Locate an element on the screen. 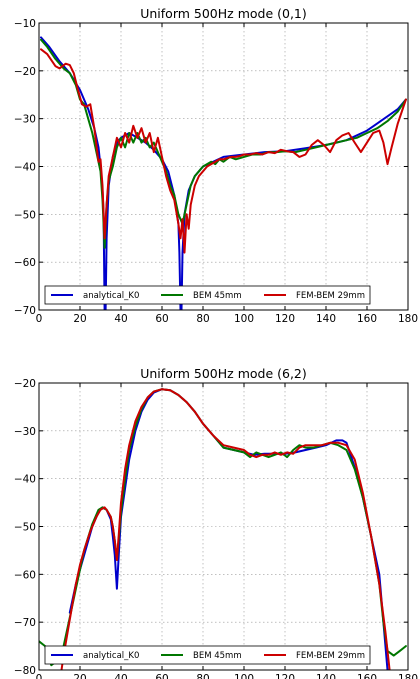 The width and height of the screenshot is (420, 679). chart-title: Uniform 500Hz mode (0,1) is located at coordinates (223, 13).